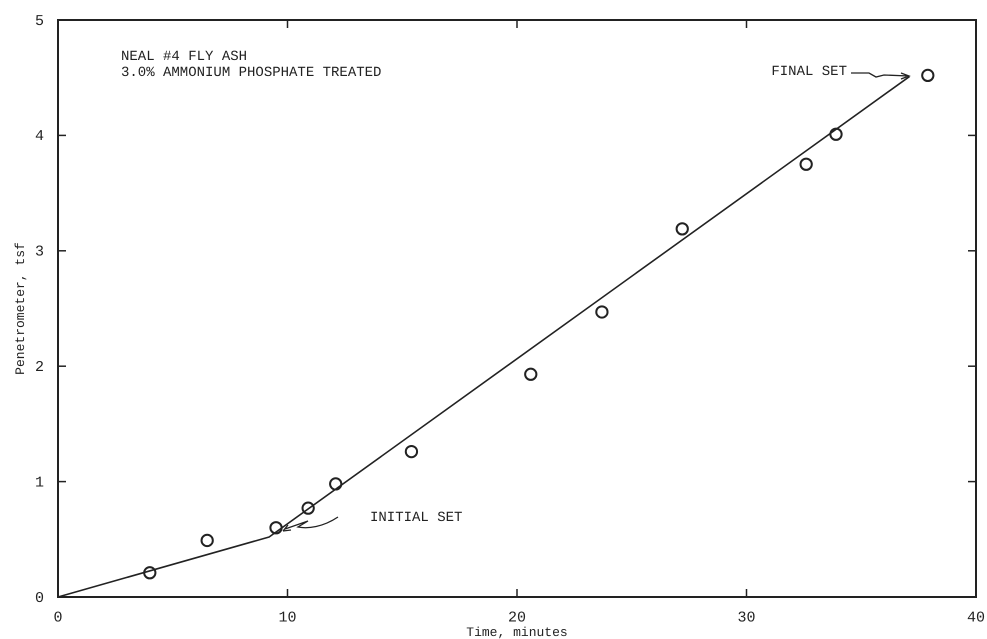 Image resolution: width=987 pixels, height=639 pixels. What do you see at coordinates (39, 137) in the screenshot?
I see `y-tick-label: 4` at bounding box center [39, 137].